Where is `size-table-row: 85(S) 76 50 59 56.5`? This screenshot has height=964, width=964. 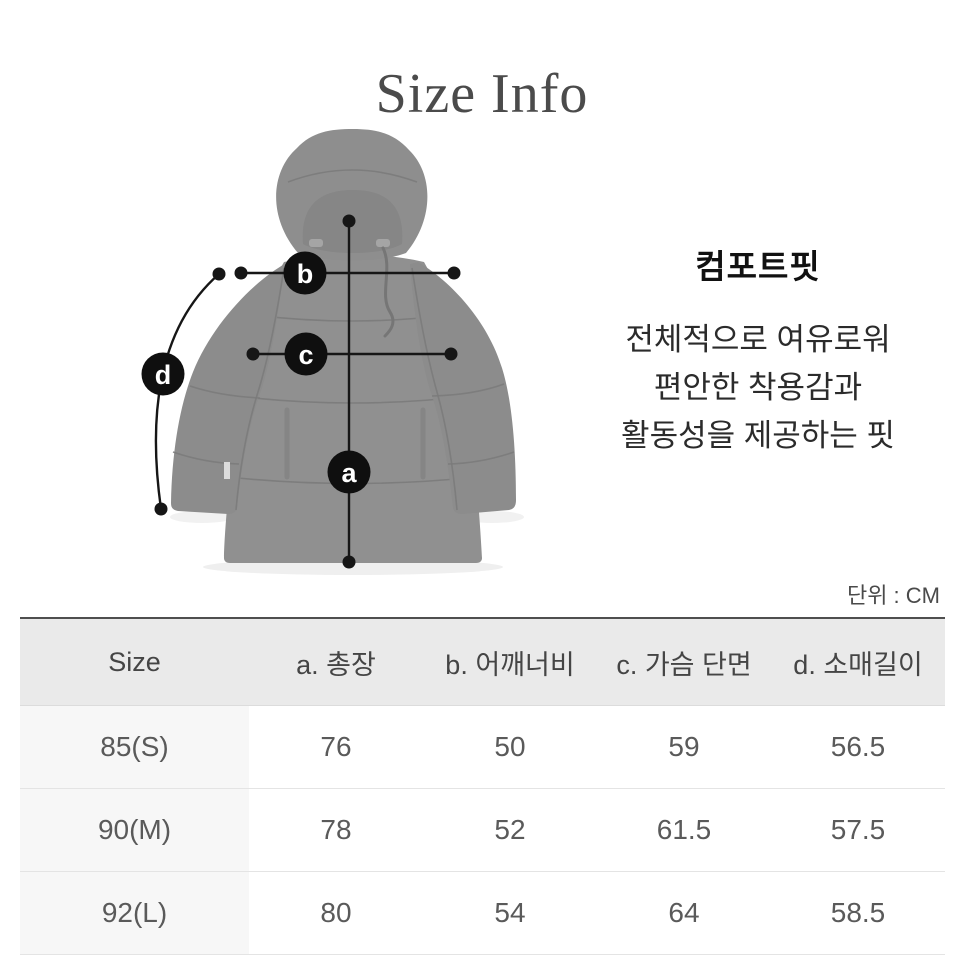
size-table-row: 85(S) 76 50 59 56.5 is located at coordinates (482, 747).